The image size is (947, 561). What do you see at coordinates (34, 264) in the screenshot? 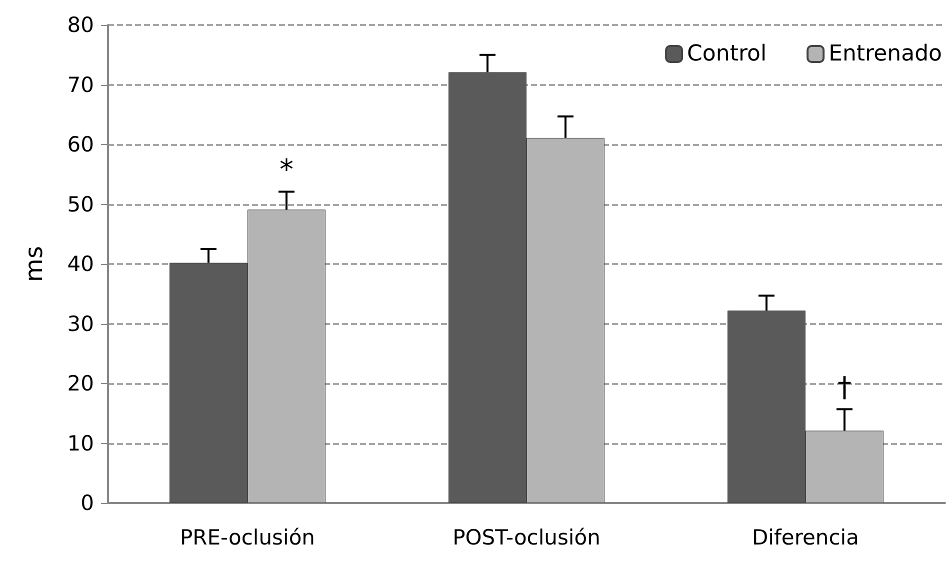
I see `y-axis-title: ms` at bounding box center [34, 264].